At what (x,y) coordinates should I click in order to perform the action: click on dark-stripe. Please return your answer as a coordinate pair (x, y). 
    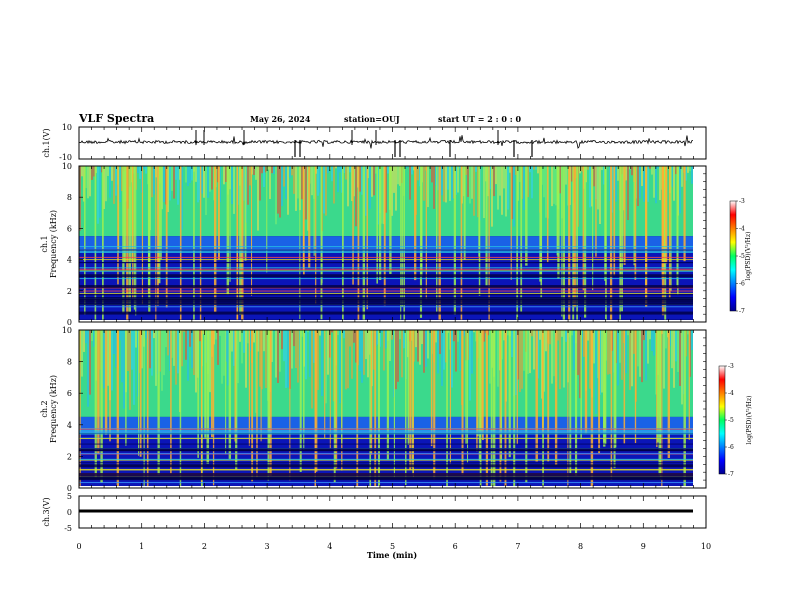
    Looking at the image, I should click on (386, 475).